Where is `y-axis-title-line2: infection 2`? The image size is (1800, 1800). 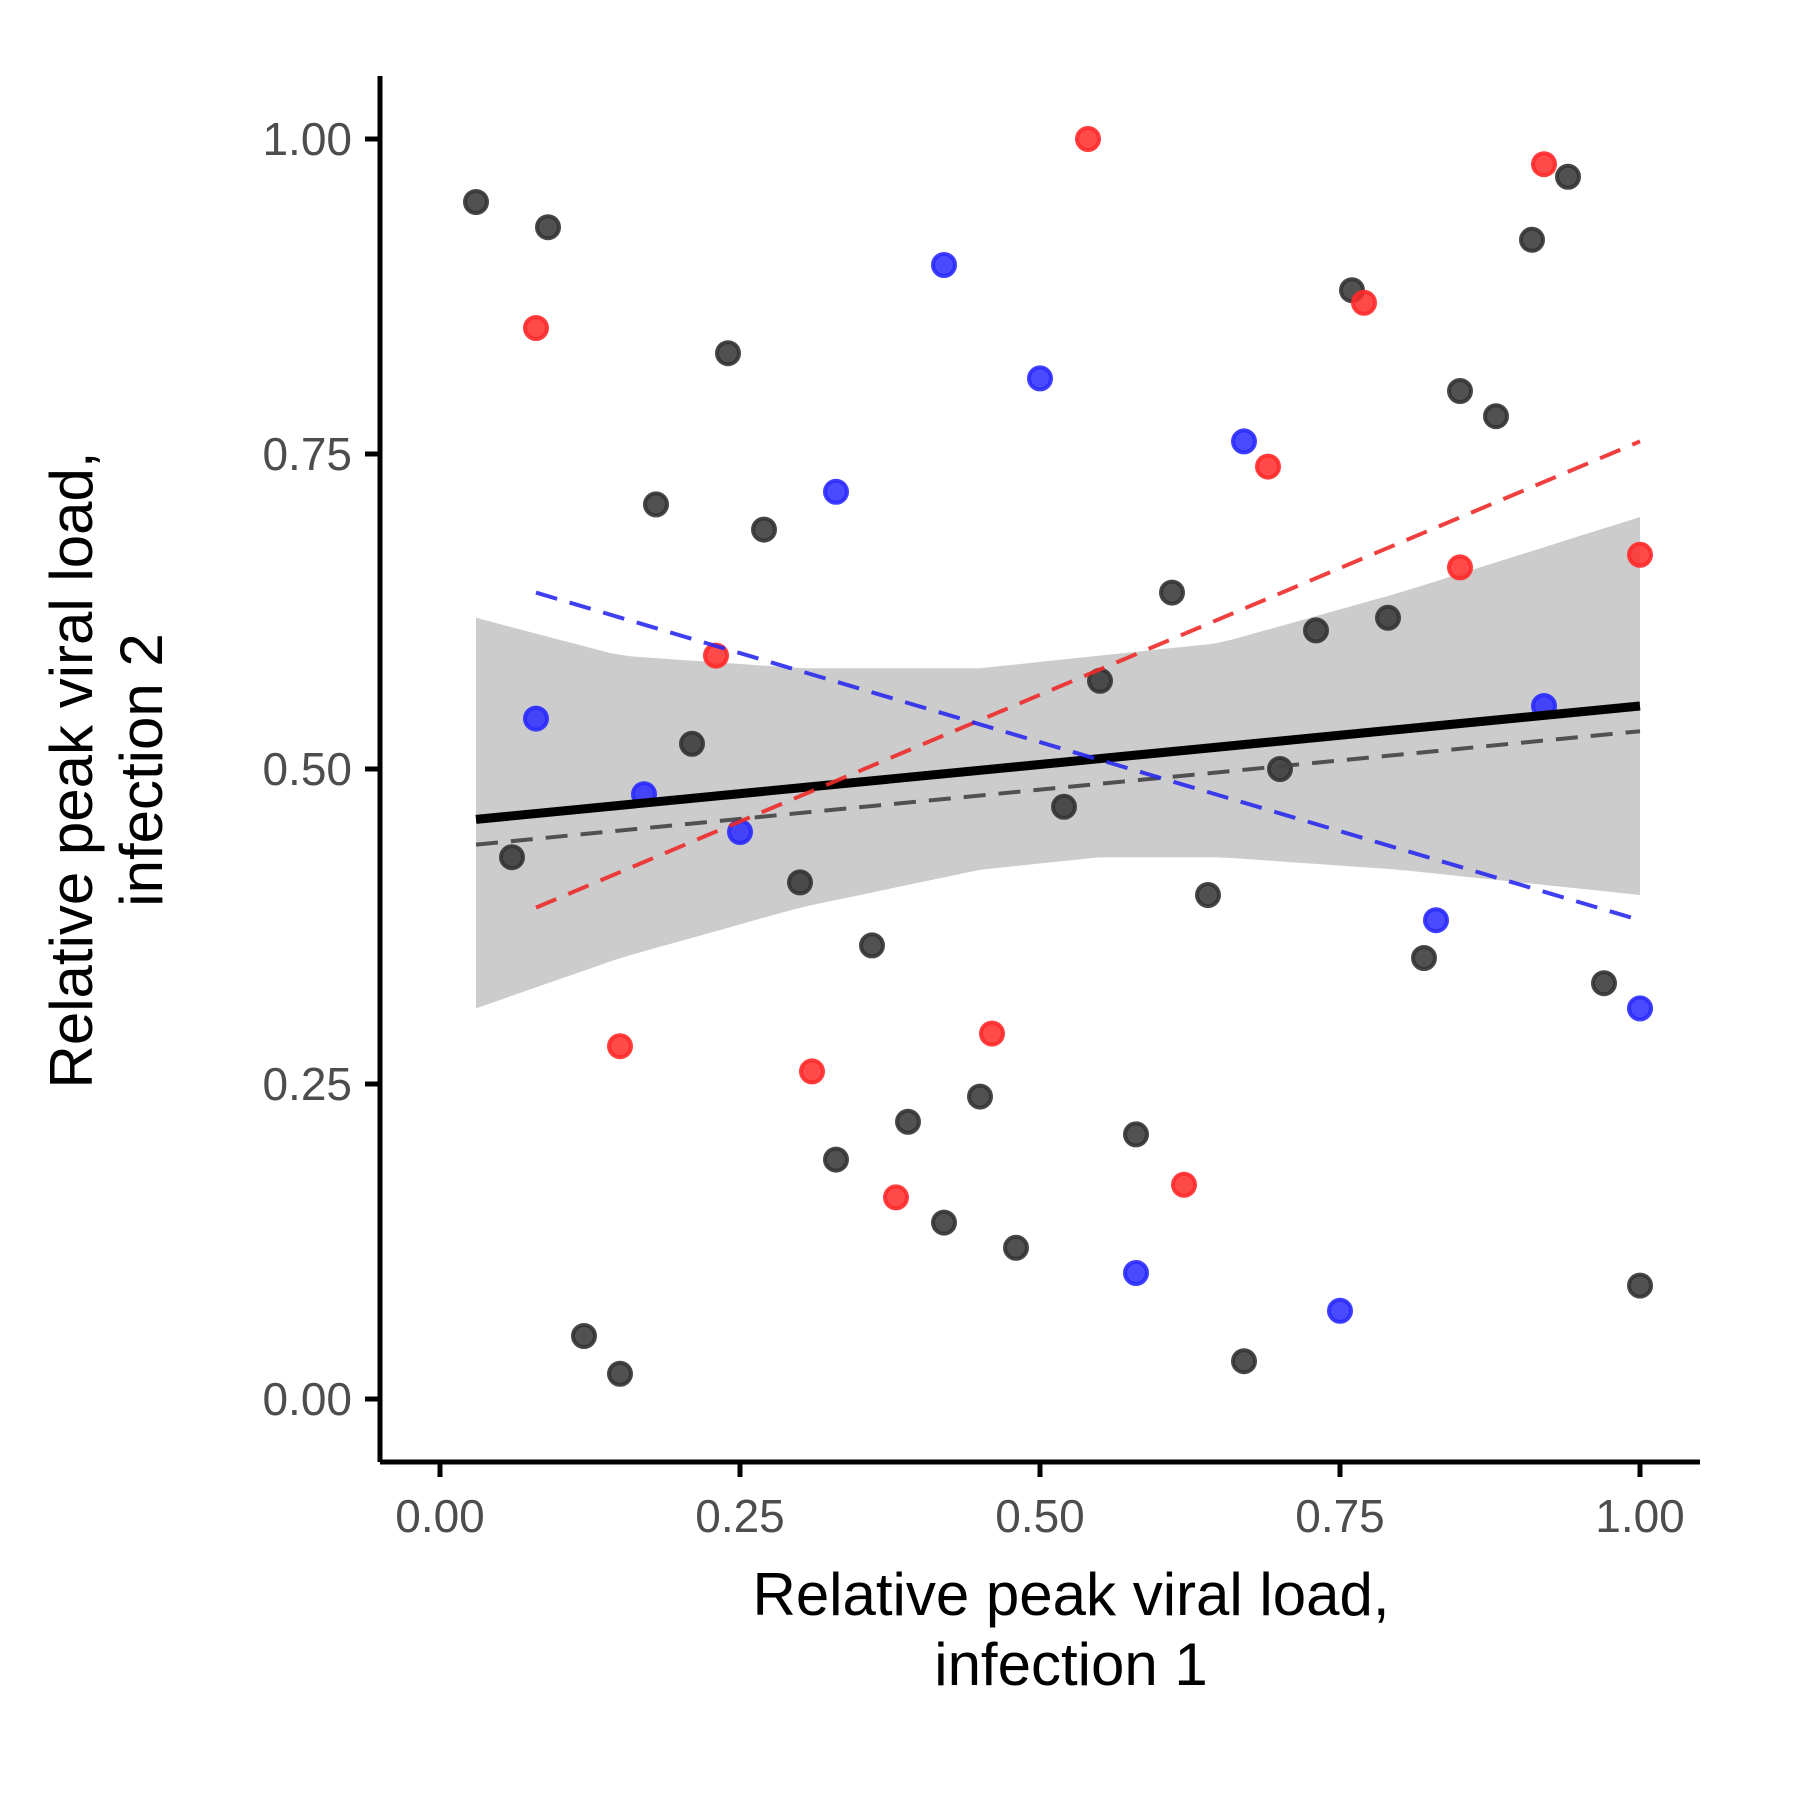 y-axis-title-line2: infection 2 is located at coordinates (141, 770).